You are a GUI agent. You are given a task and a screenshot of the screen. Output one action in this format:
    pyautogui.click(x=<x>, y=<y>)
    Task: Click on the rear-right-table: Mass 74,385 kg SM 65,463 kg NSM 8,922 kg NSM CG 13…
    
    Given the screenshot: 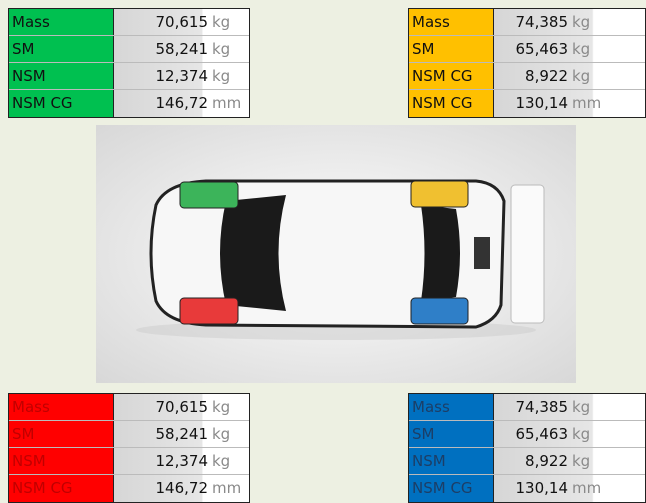 What is the action you would take?
    pyautogui.click(x=527, y=448)
    